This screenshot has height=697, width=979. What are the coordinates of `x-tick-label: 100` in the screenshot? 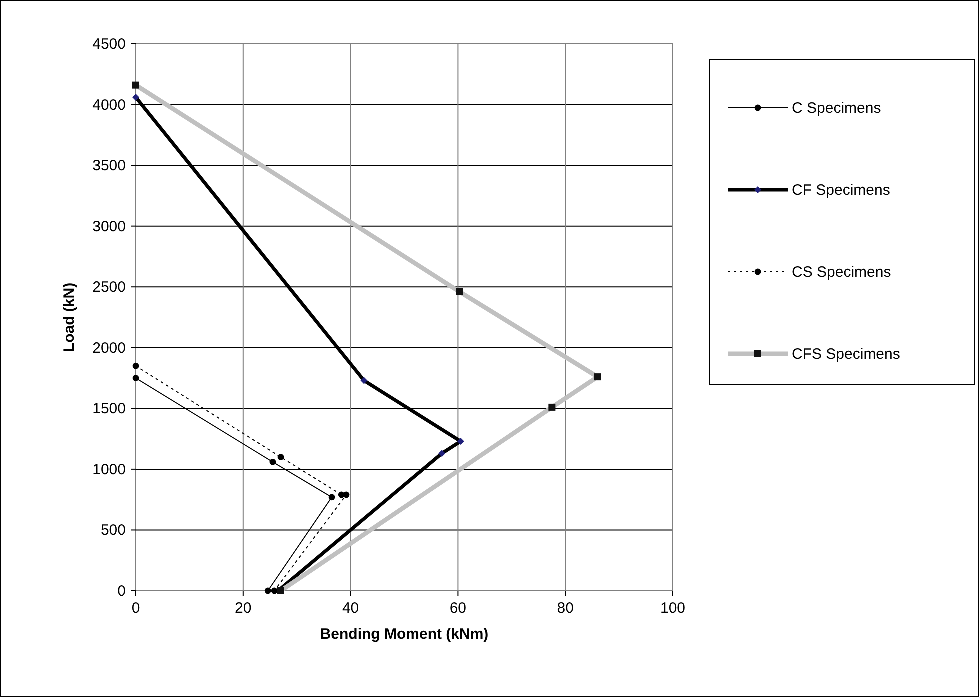 It's located at (673, 608).